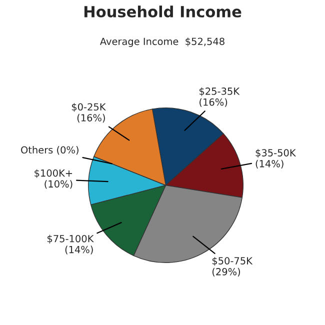 The height and width of the screenshot is (325, 325). What do you see at coordinates (58, 184) in the screenshot?
I see `data-label: (10%)` at bounding box center [58, 184].